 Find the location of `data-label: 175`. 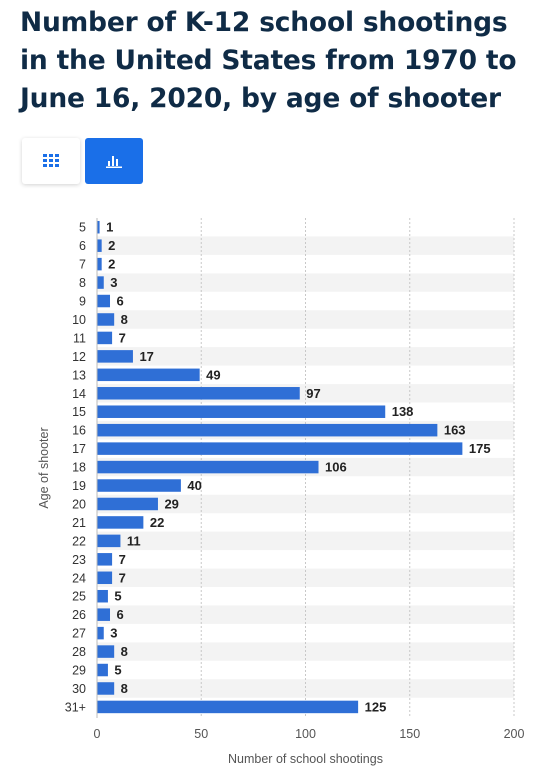

data-label: 175 is located at coordinates (480, 448).